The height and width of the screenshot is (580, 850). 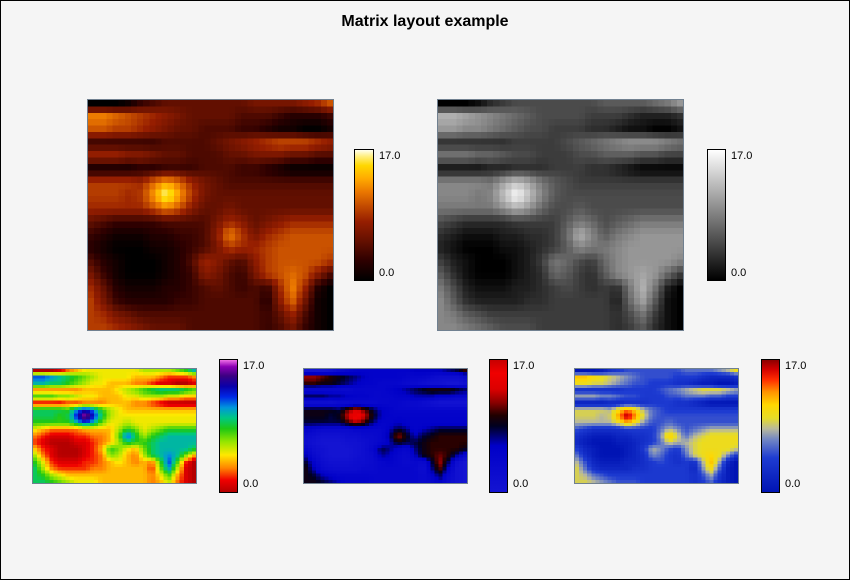 I want to click on colorbar-gradient-blue-black-red, so click(x=498, y=426).